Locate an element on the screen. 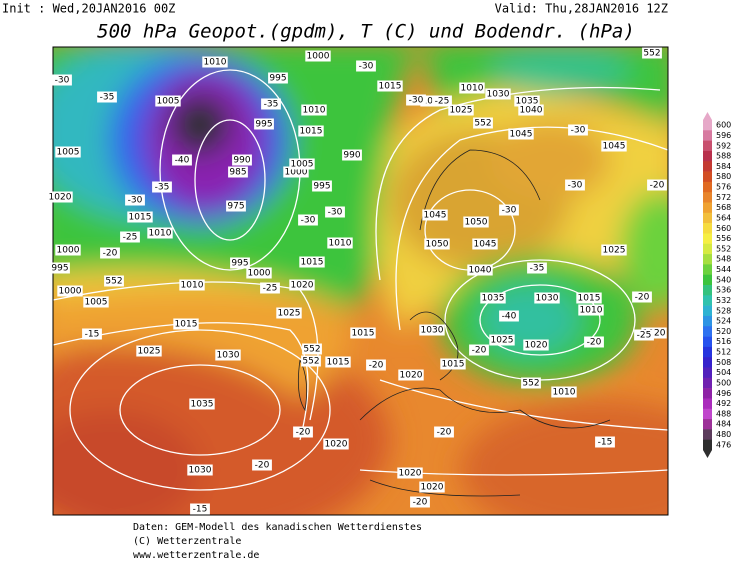  colorbar-label: 480 is located at coordinates (723, 434).